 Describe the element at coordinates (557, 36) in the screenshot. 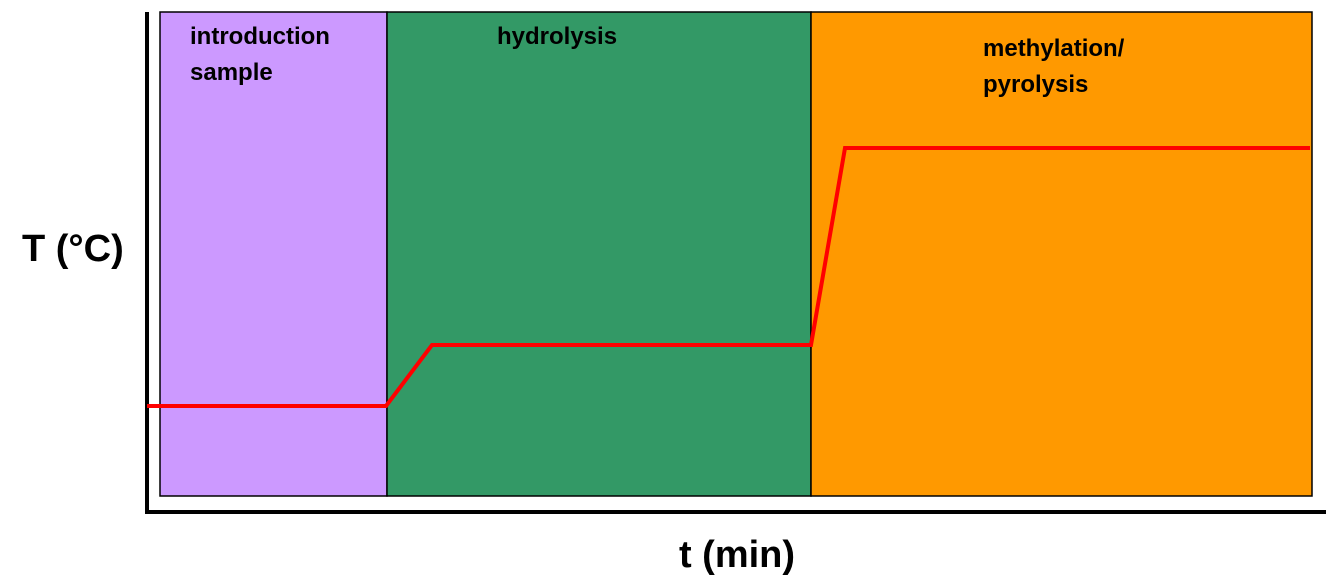

I see `phase-label: hydrolysis` at that location.